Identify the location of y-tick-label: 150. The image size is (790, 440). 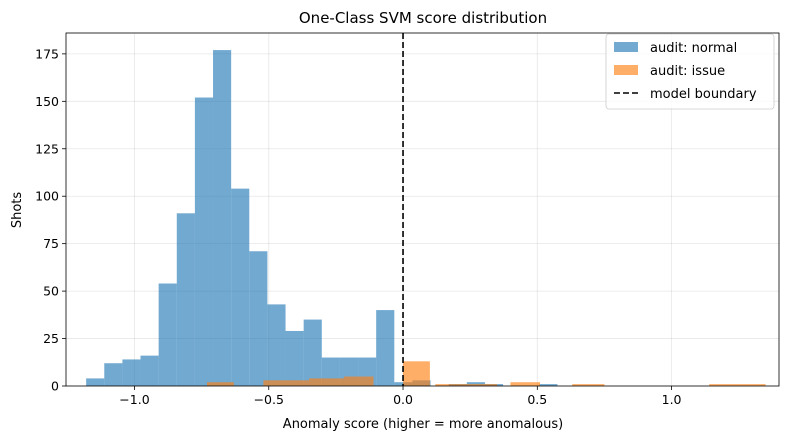
(47, 101).